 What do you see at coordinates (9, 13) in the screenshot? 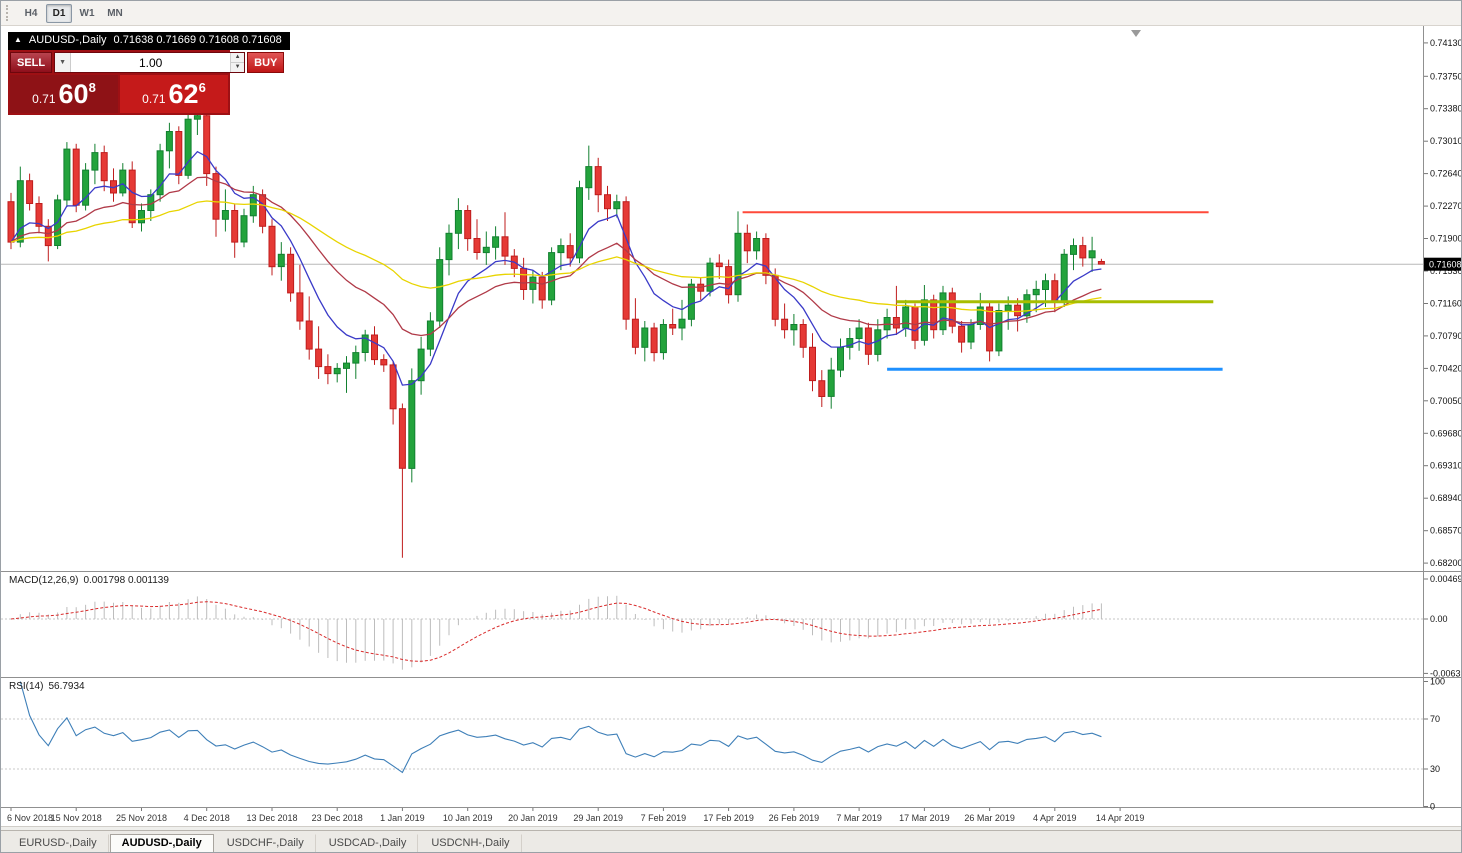
I see `toolbar-drag-handle` at bounding box center [9, 13].